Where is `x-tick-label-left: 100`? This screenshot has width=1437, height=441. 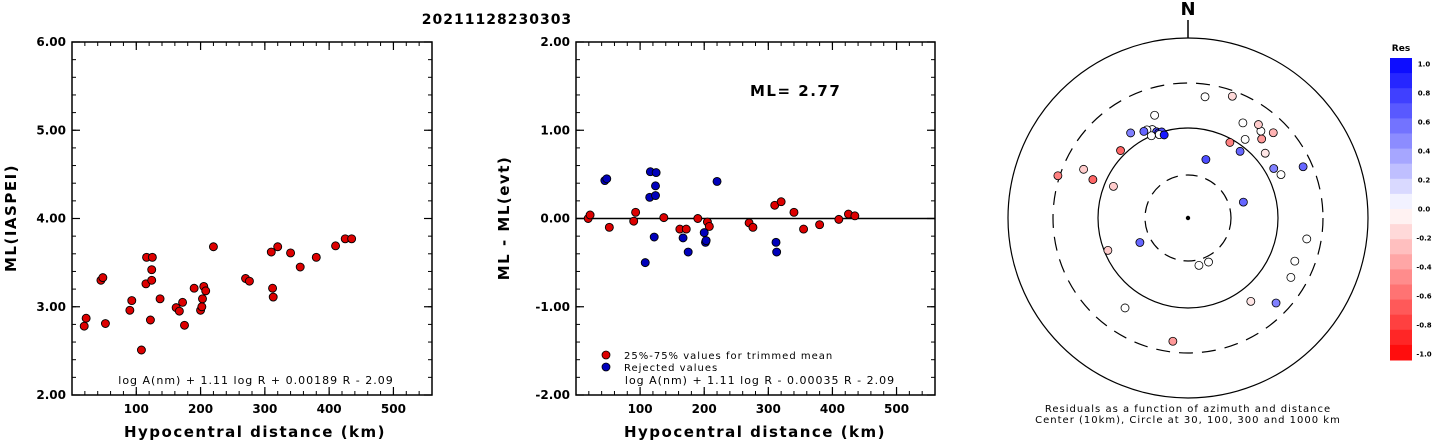
x-tick-label-left: 100 is located at coordinates (136, 409).